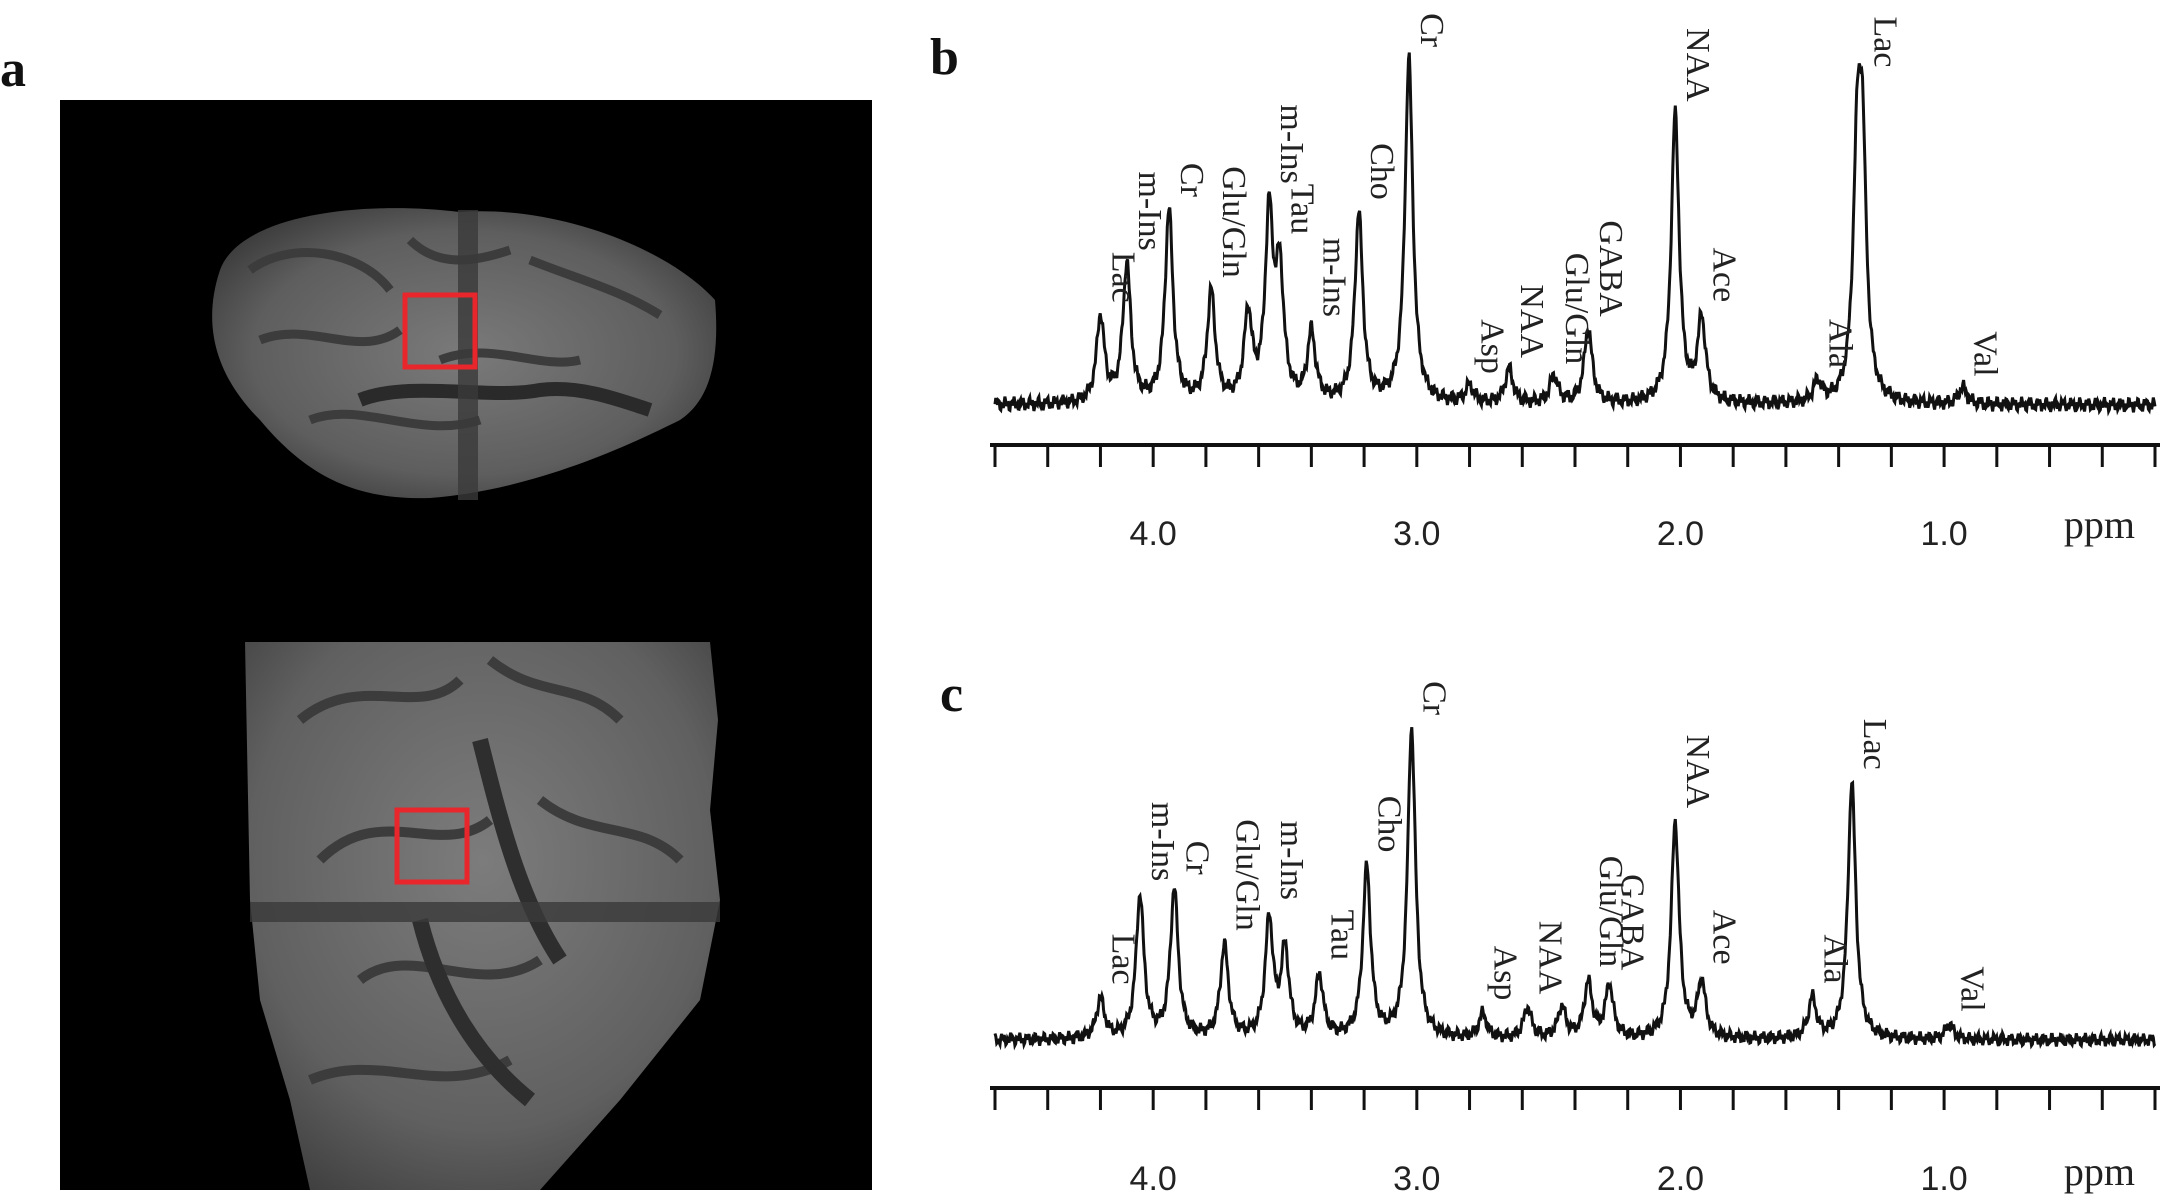 Image resolution: width=2162 pixels, height=1197 pixels. I want to click on spectrum-line, so click(1575, 889).